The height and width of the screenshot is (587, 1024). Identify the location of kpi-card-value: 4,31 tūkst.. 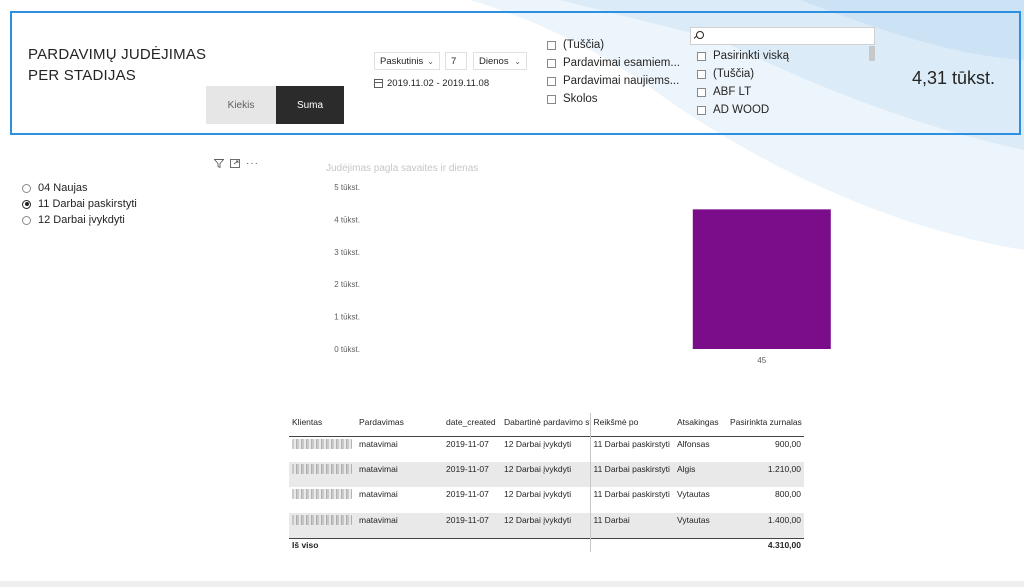
(954, 78).